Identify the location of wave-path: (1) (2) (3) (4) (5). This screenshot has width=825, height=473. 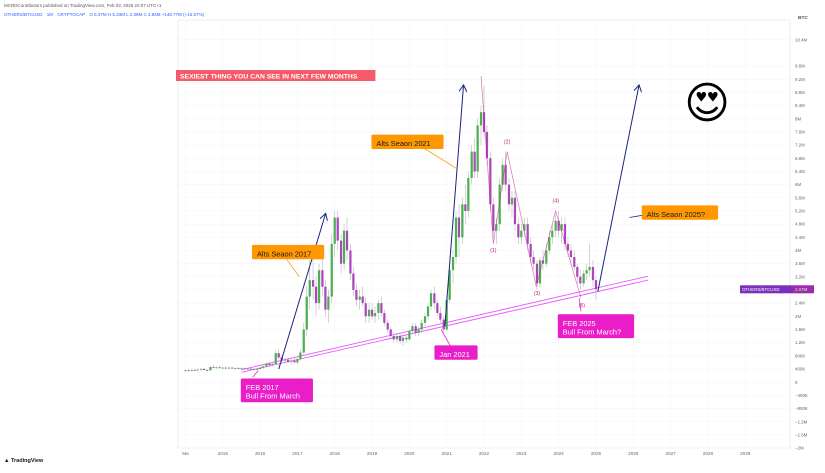
(532, 192).